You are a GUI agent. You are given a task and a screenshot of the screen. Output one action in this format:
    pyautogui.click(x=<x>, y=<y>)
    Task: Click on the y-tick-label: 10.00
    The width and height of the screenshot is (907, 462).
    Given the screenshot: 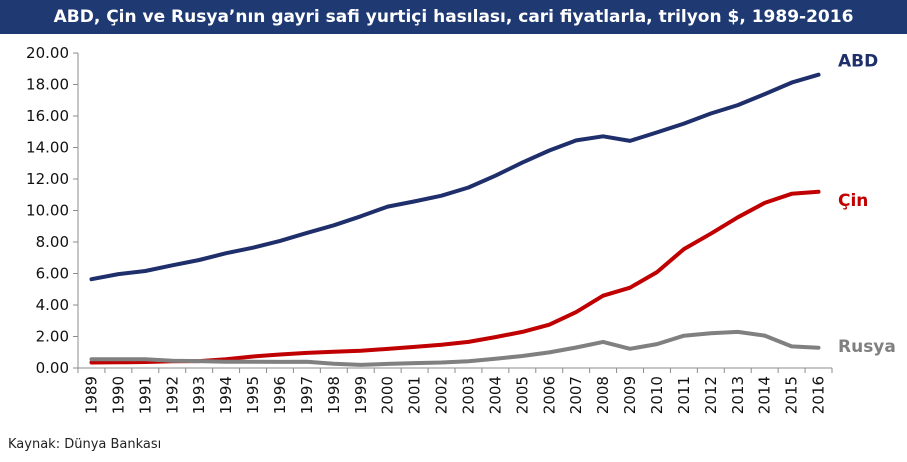 What is the action you would take?
    pyautogui.click(x=47, y=211)
    